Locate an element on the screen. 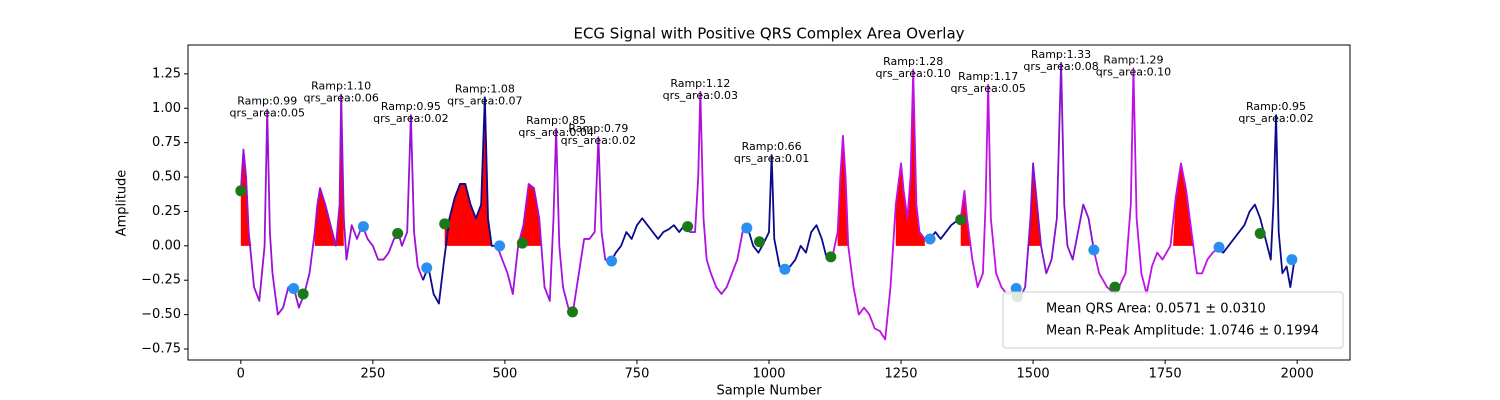 The width and height of the screenshot is (1500, 400). x-tick-label: 2000 is located at coordinates (1297, 374).